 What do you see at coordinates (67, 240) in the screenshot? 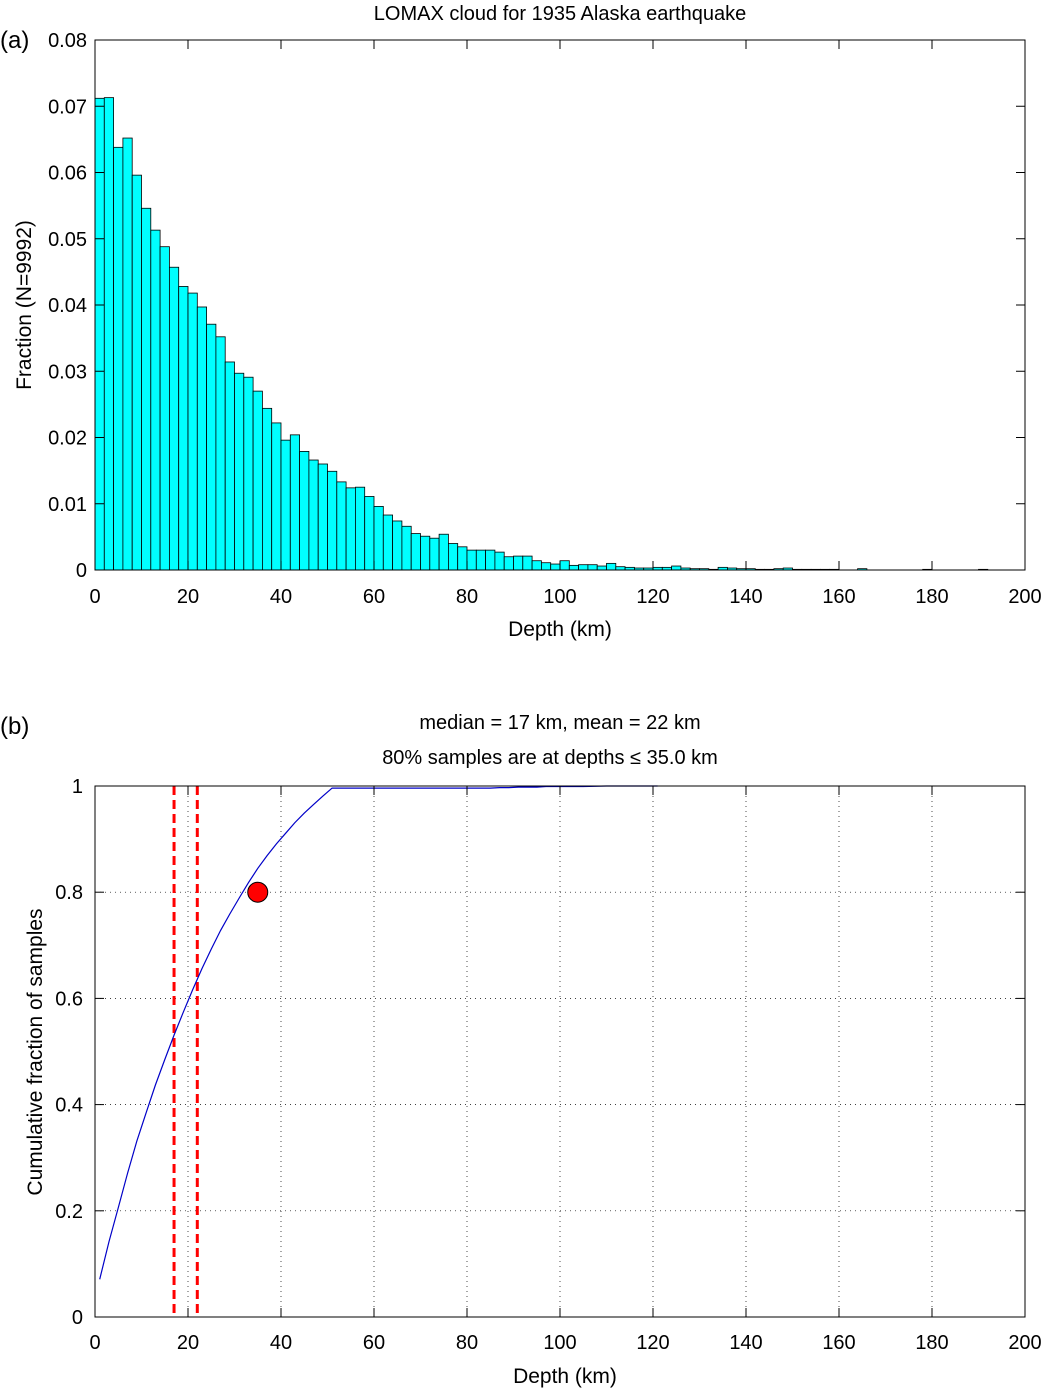
I see `y-tick-label: 0.05` at bounding box center [67, 240].